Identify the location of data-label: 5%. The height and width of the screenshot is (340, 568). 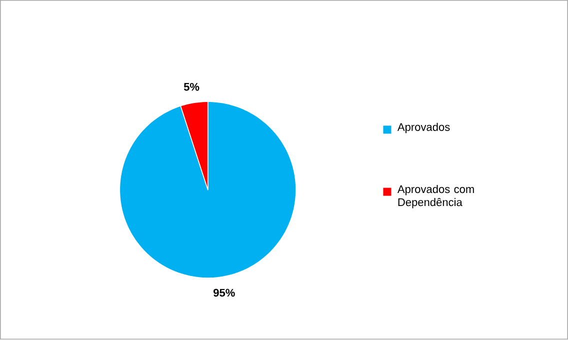
(192, 87).